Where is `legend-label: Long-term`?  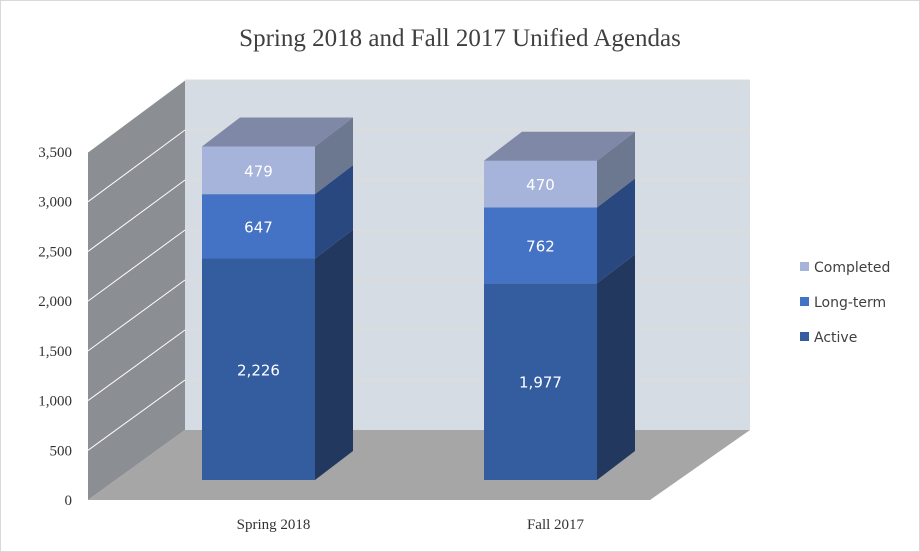 legend-label: Long-term is located at coordinates (850, 303).